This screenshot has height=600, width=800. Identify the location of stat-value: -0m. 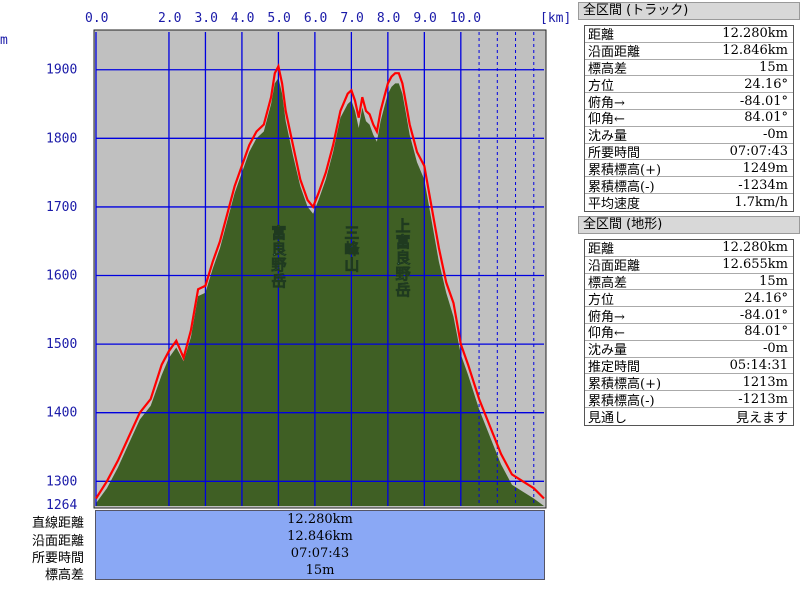
(775, 349).